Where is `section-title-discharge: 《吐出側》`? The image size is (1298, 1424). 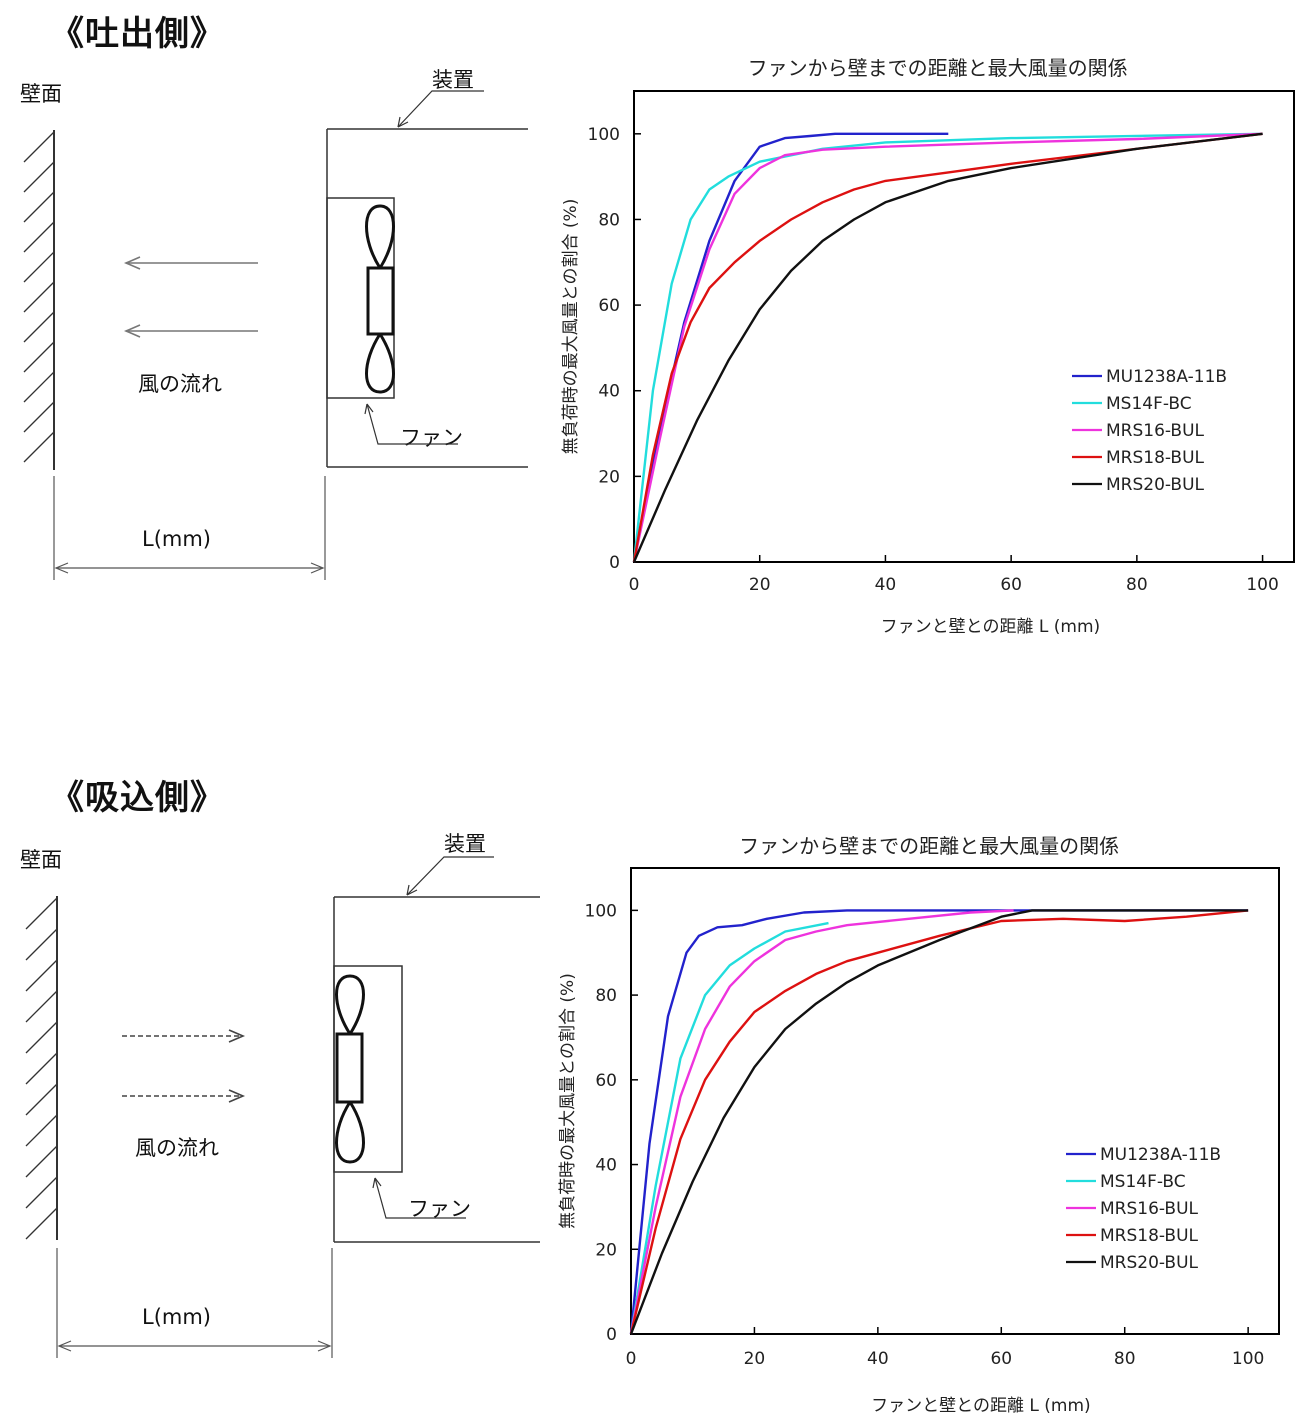 section-title-discharge: 《吐出側》 is located at coordinates (137, 34).